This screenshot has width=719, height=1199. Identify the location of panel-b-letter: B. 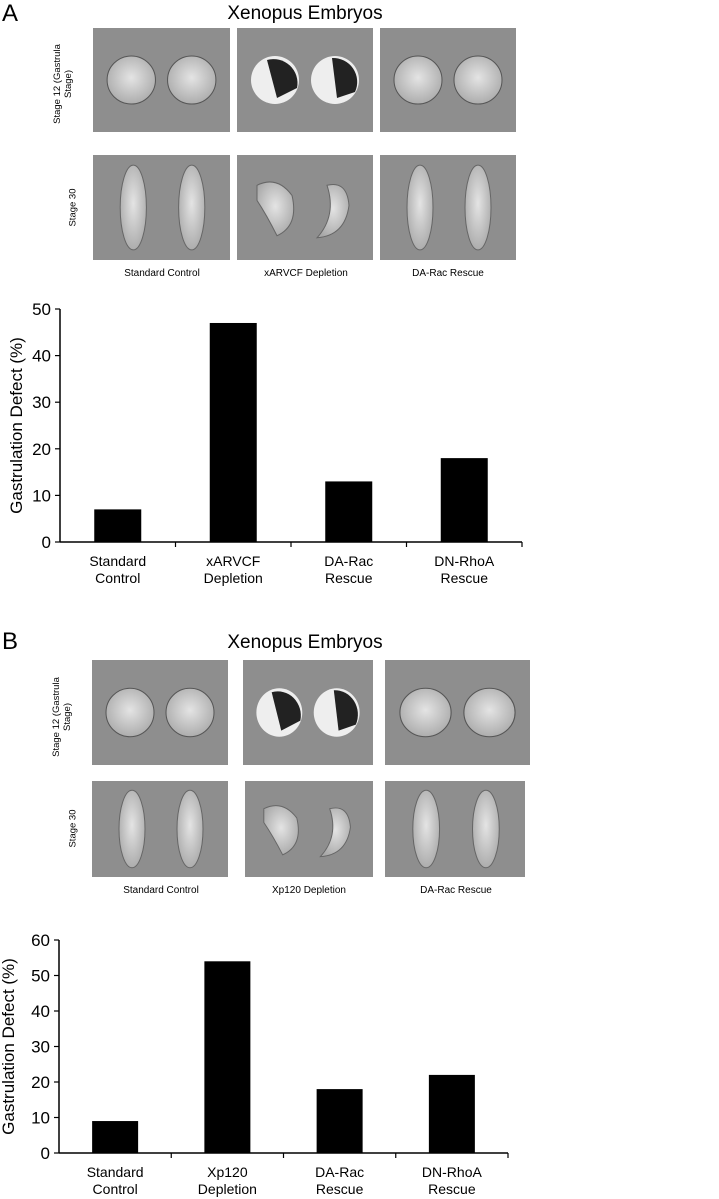
(10, 641).